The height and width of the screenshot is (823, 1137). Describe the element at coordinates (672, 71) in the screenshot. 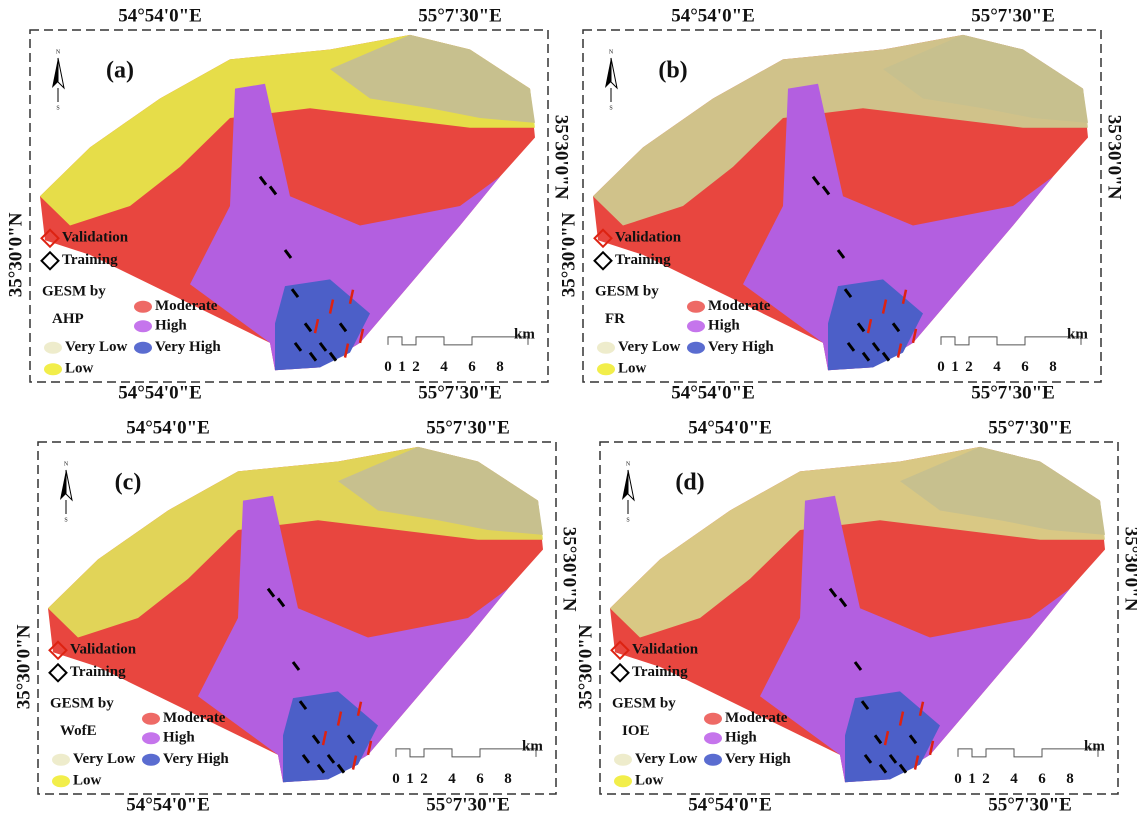

I see `panel-label: (b)` at that location.